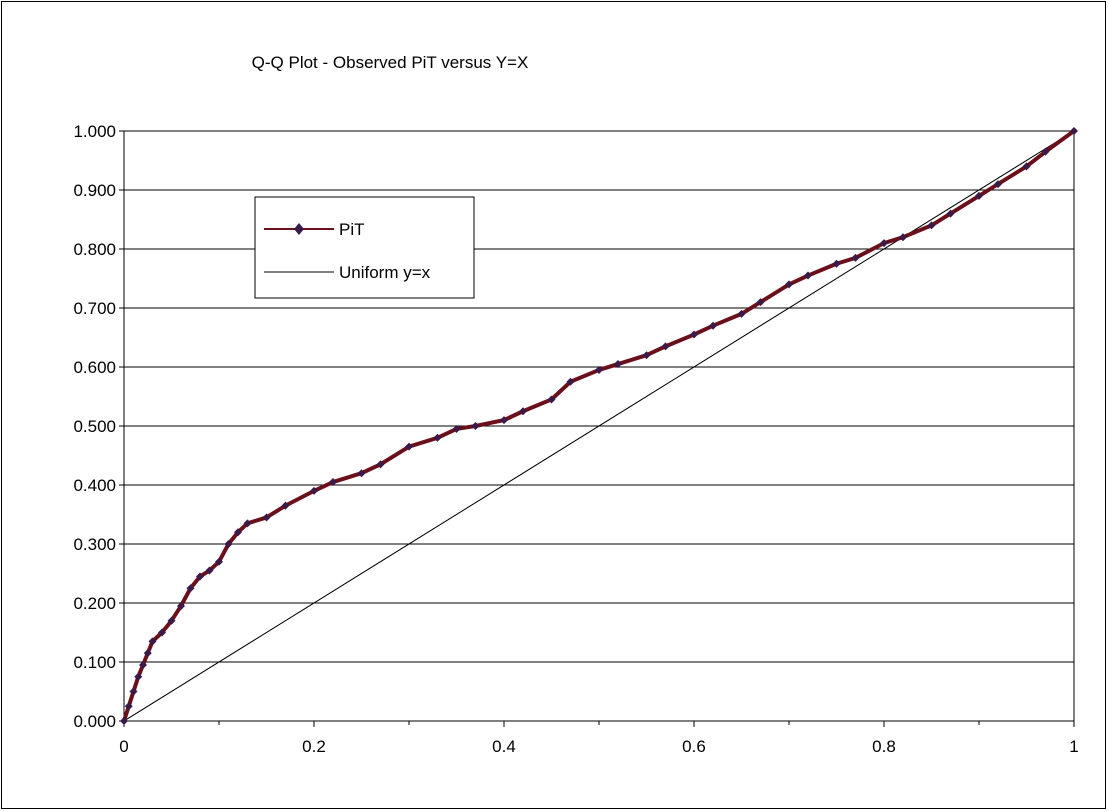 The height and width of the screenshot is (812, 1109). I want to click on legend-pit-label: PiT, so click(352, 229).